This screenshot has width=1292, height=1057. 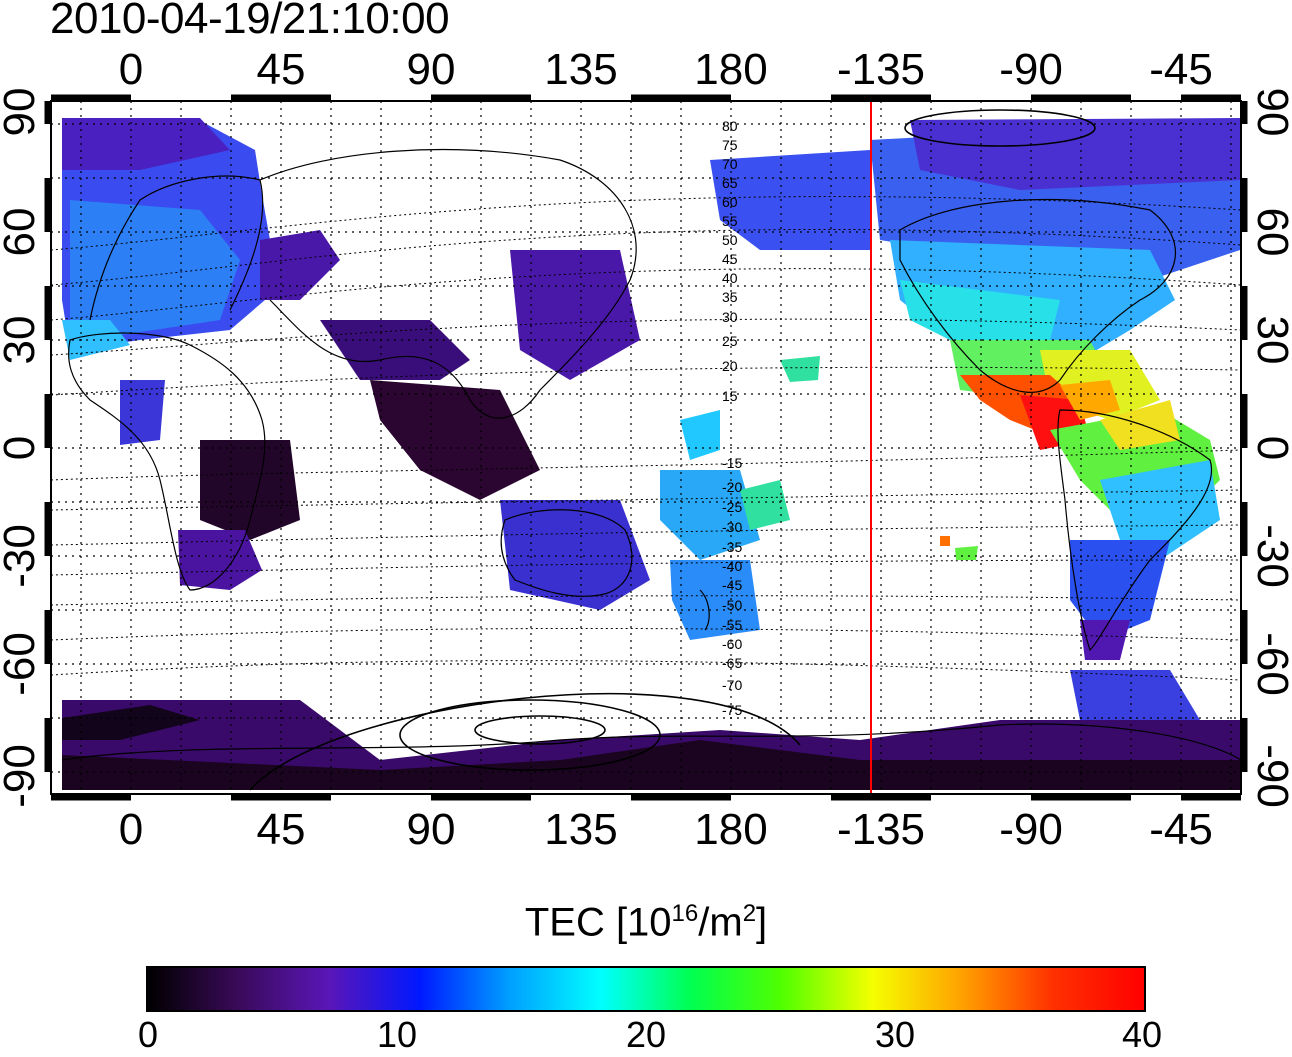 I want to click on colorbar-title-exp: 16, so click(x=685, y=913).